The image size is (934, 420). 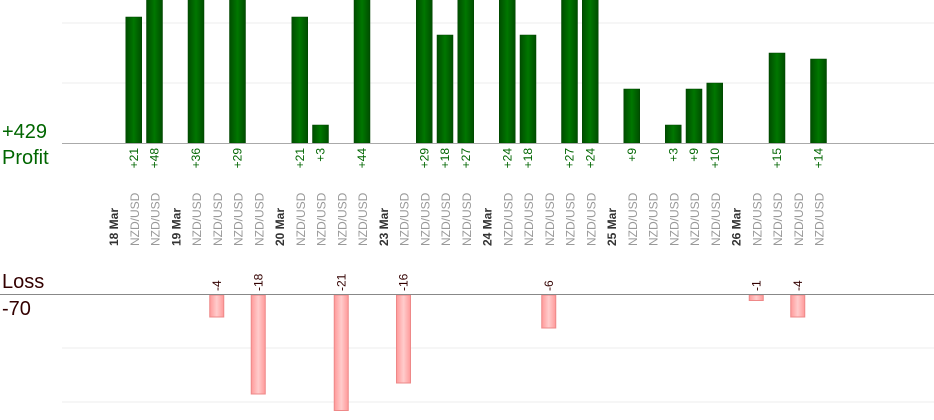 I want to click on profit-value-label: +14, so click(x=819, y=158).